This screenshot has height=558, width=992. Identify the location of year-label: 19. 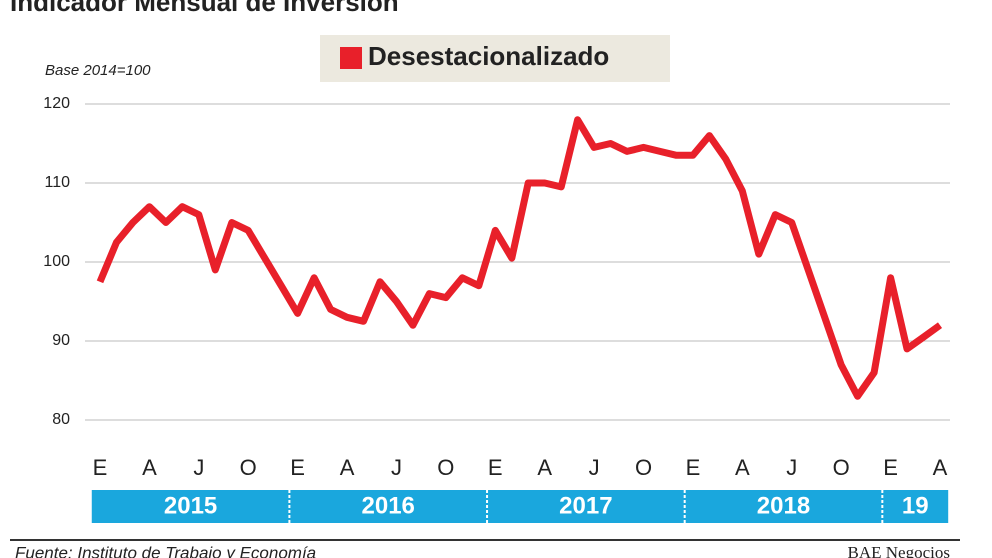
(915, 505).